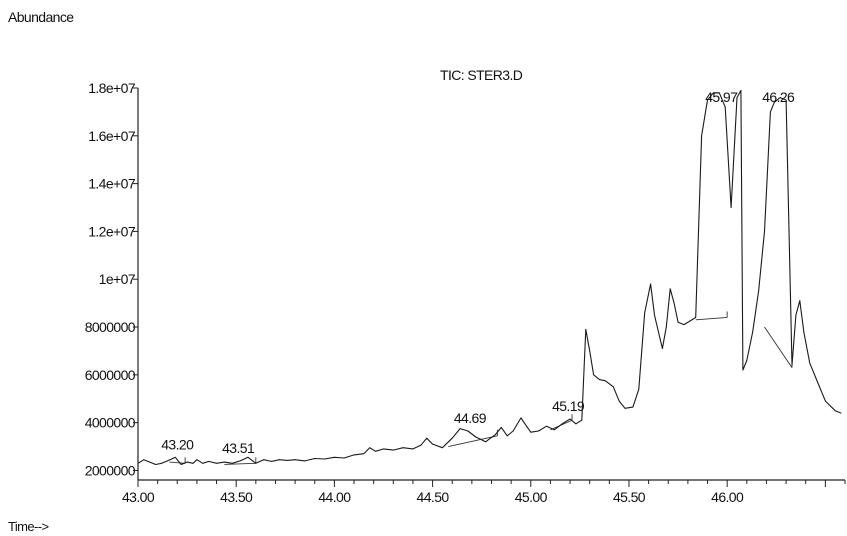 Image resolution: width=847 pixels, height=536 pixels. I want to click on y-axis-title: Abundance, so click(41, 17).